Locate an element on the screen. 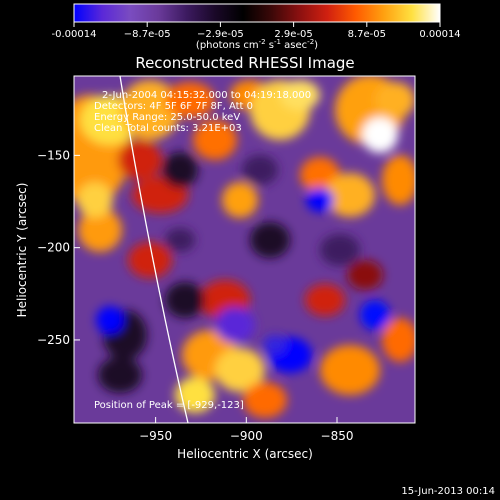 Image resolution: width=500 pixels, height=500 pixels. colorbar-tick-label: 2.9e-05 is located at coordinates (293, 34).